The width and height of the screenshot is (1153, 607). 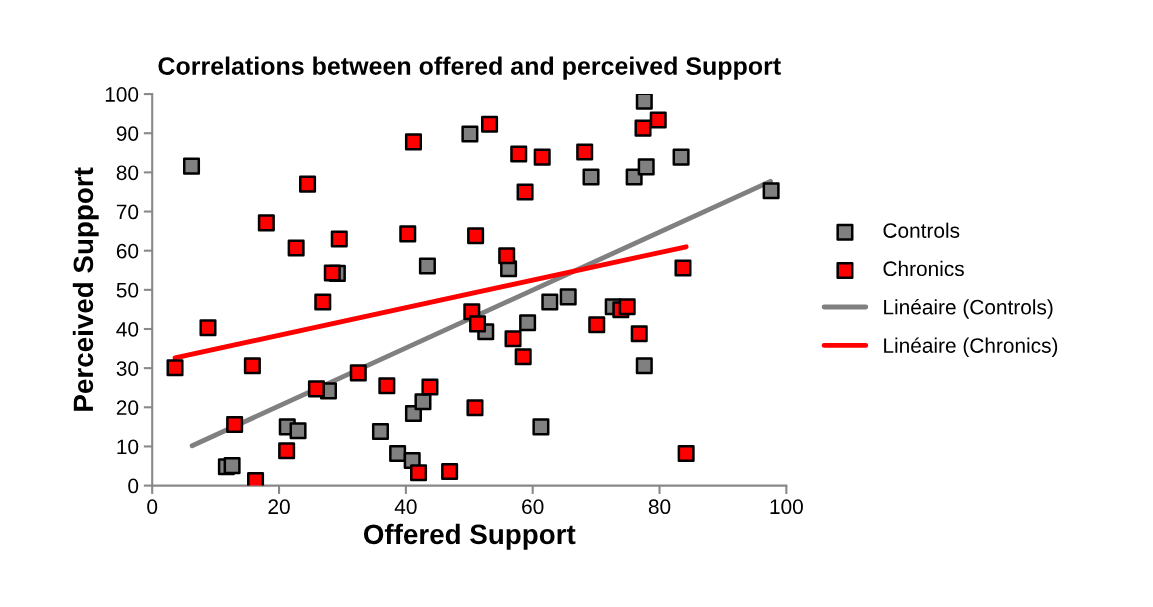 What do you see at coordinates (279, 507) in the screenshot?
I see `x-tick-label: 20` at bounding box center [279, 507].